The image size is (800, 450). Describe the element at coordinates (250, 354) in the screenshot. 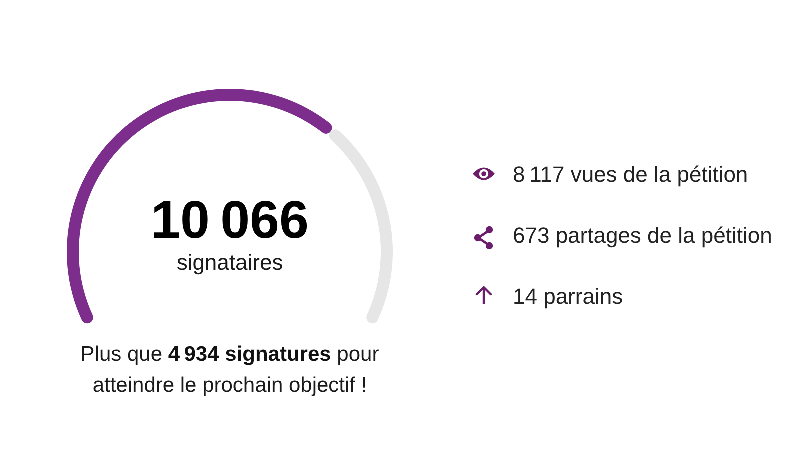

I see `text: 4 934 signatures` at that location.